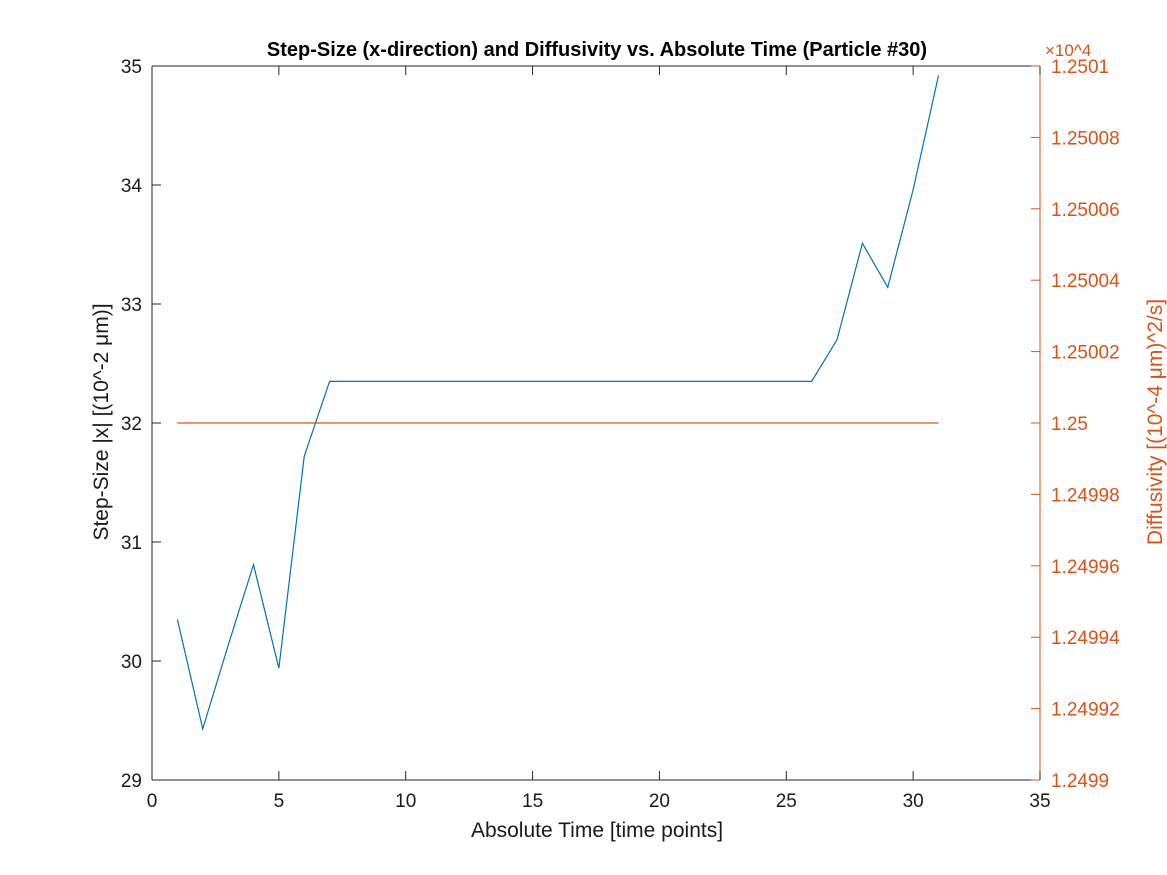  What do you see at coordinates (1085, 353) in the screenshot?
I see `y-right-tick-label: 1.25002` at bounding box center [1085, 353].